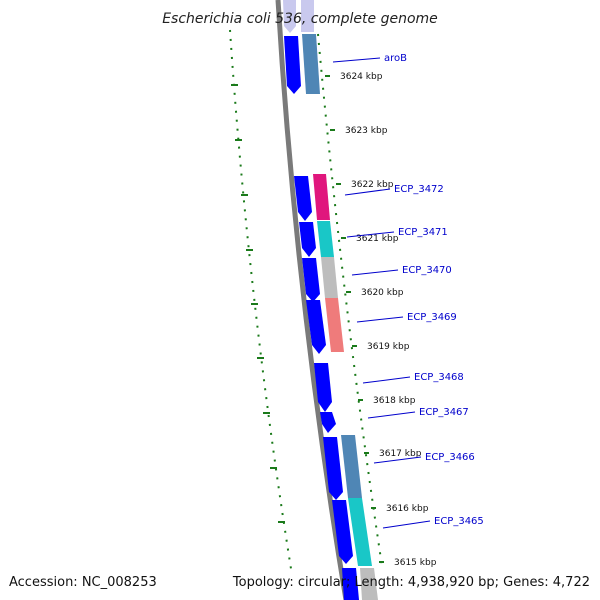 Image resolution: width=600 pixels, height=600 pixels. Describe the element at coordinates (439, 377) in the screenshot. I see `gene-label: ECP_3468` at that location.